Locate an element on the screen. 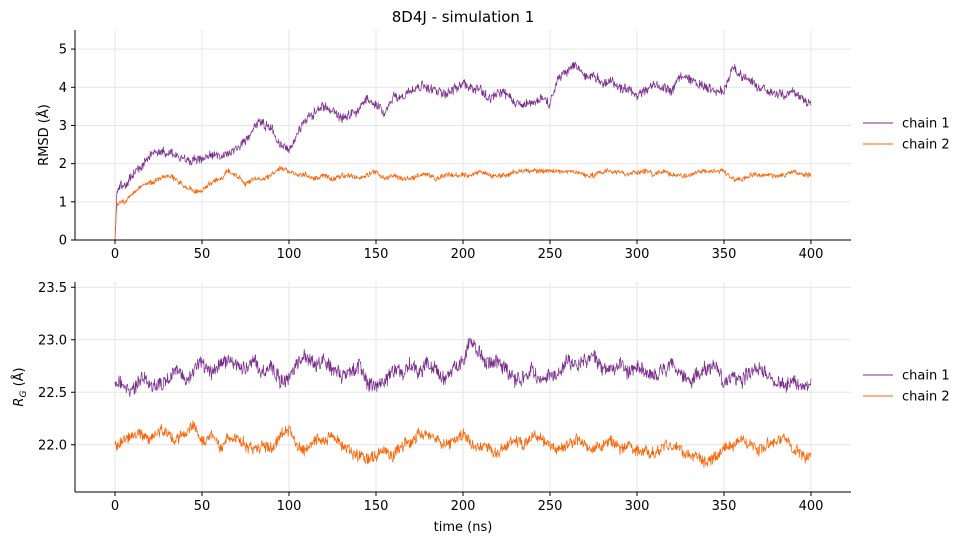 Image resolution: width=968 pixels, height=545 pixels. y-tick-label: 22.0 is located at coordinates (52, 445).